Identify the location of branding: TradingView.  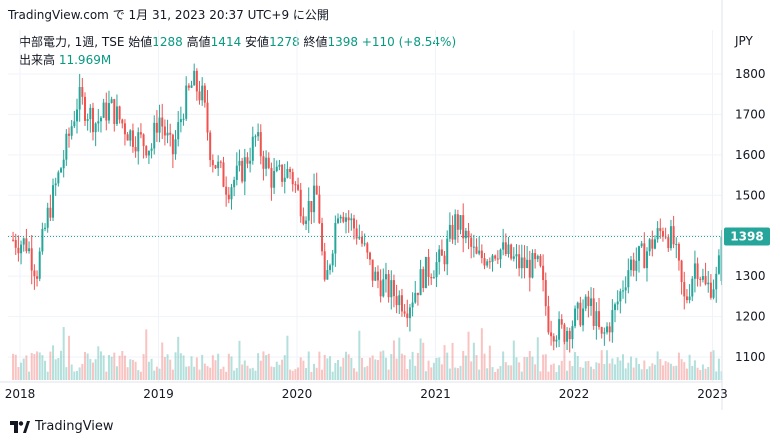
(62, 426).